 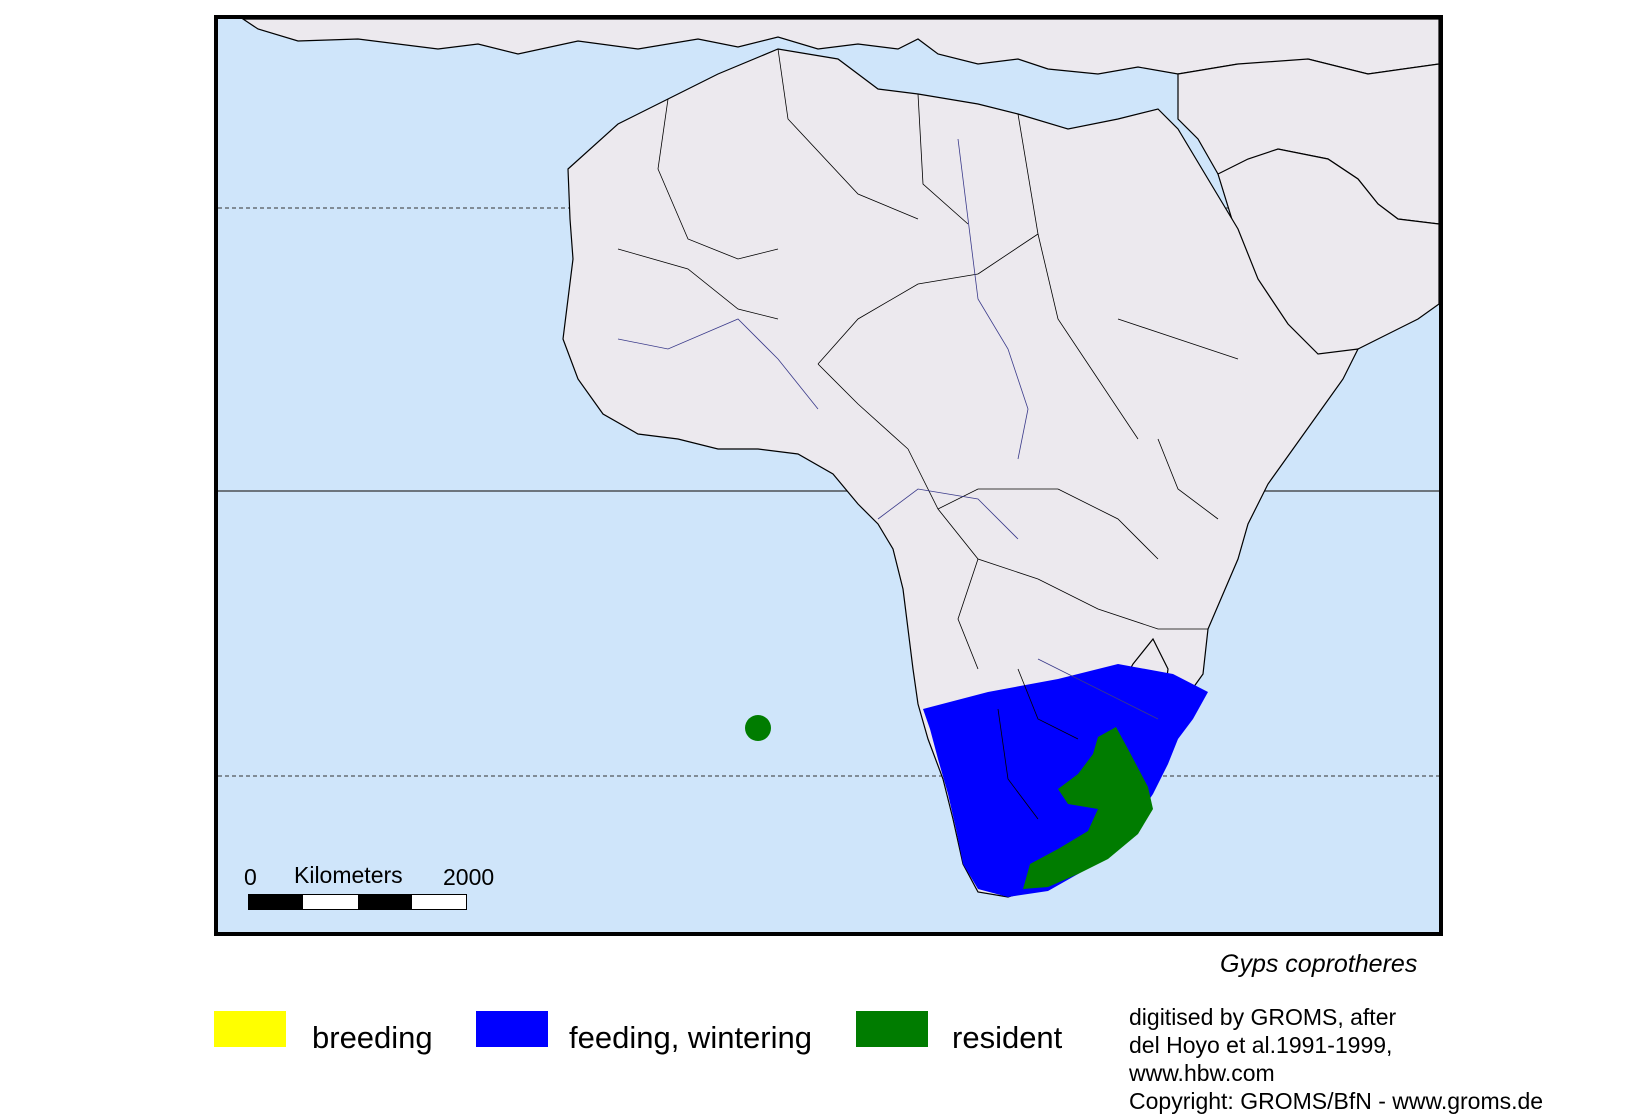 I want to click on scale-start-label: 0, so click(x=250, y=877).